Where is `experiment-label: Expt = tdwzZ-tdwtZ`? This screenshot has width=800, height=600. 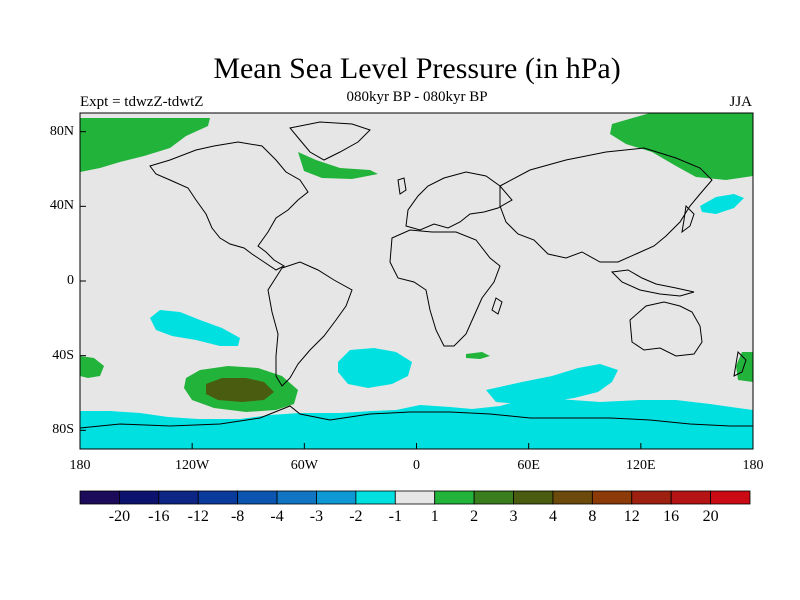
experiment-label: Expt = tdwzZ-tdwtZ is located at coordinates (142, 102).